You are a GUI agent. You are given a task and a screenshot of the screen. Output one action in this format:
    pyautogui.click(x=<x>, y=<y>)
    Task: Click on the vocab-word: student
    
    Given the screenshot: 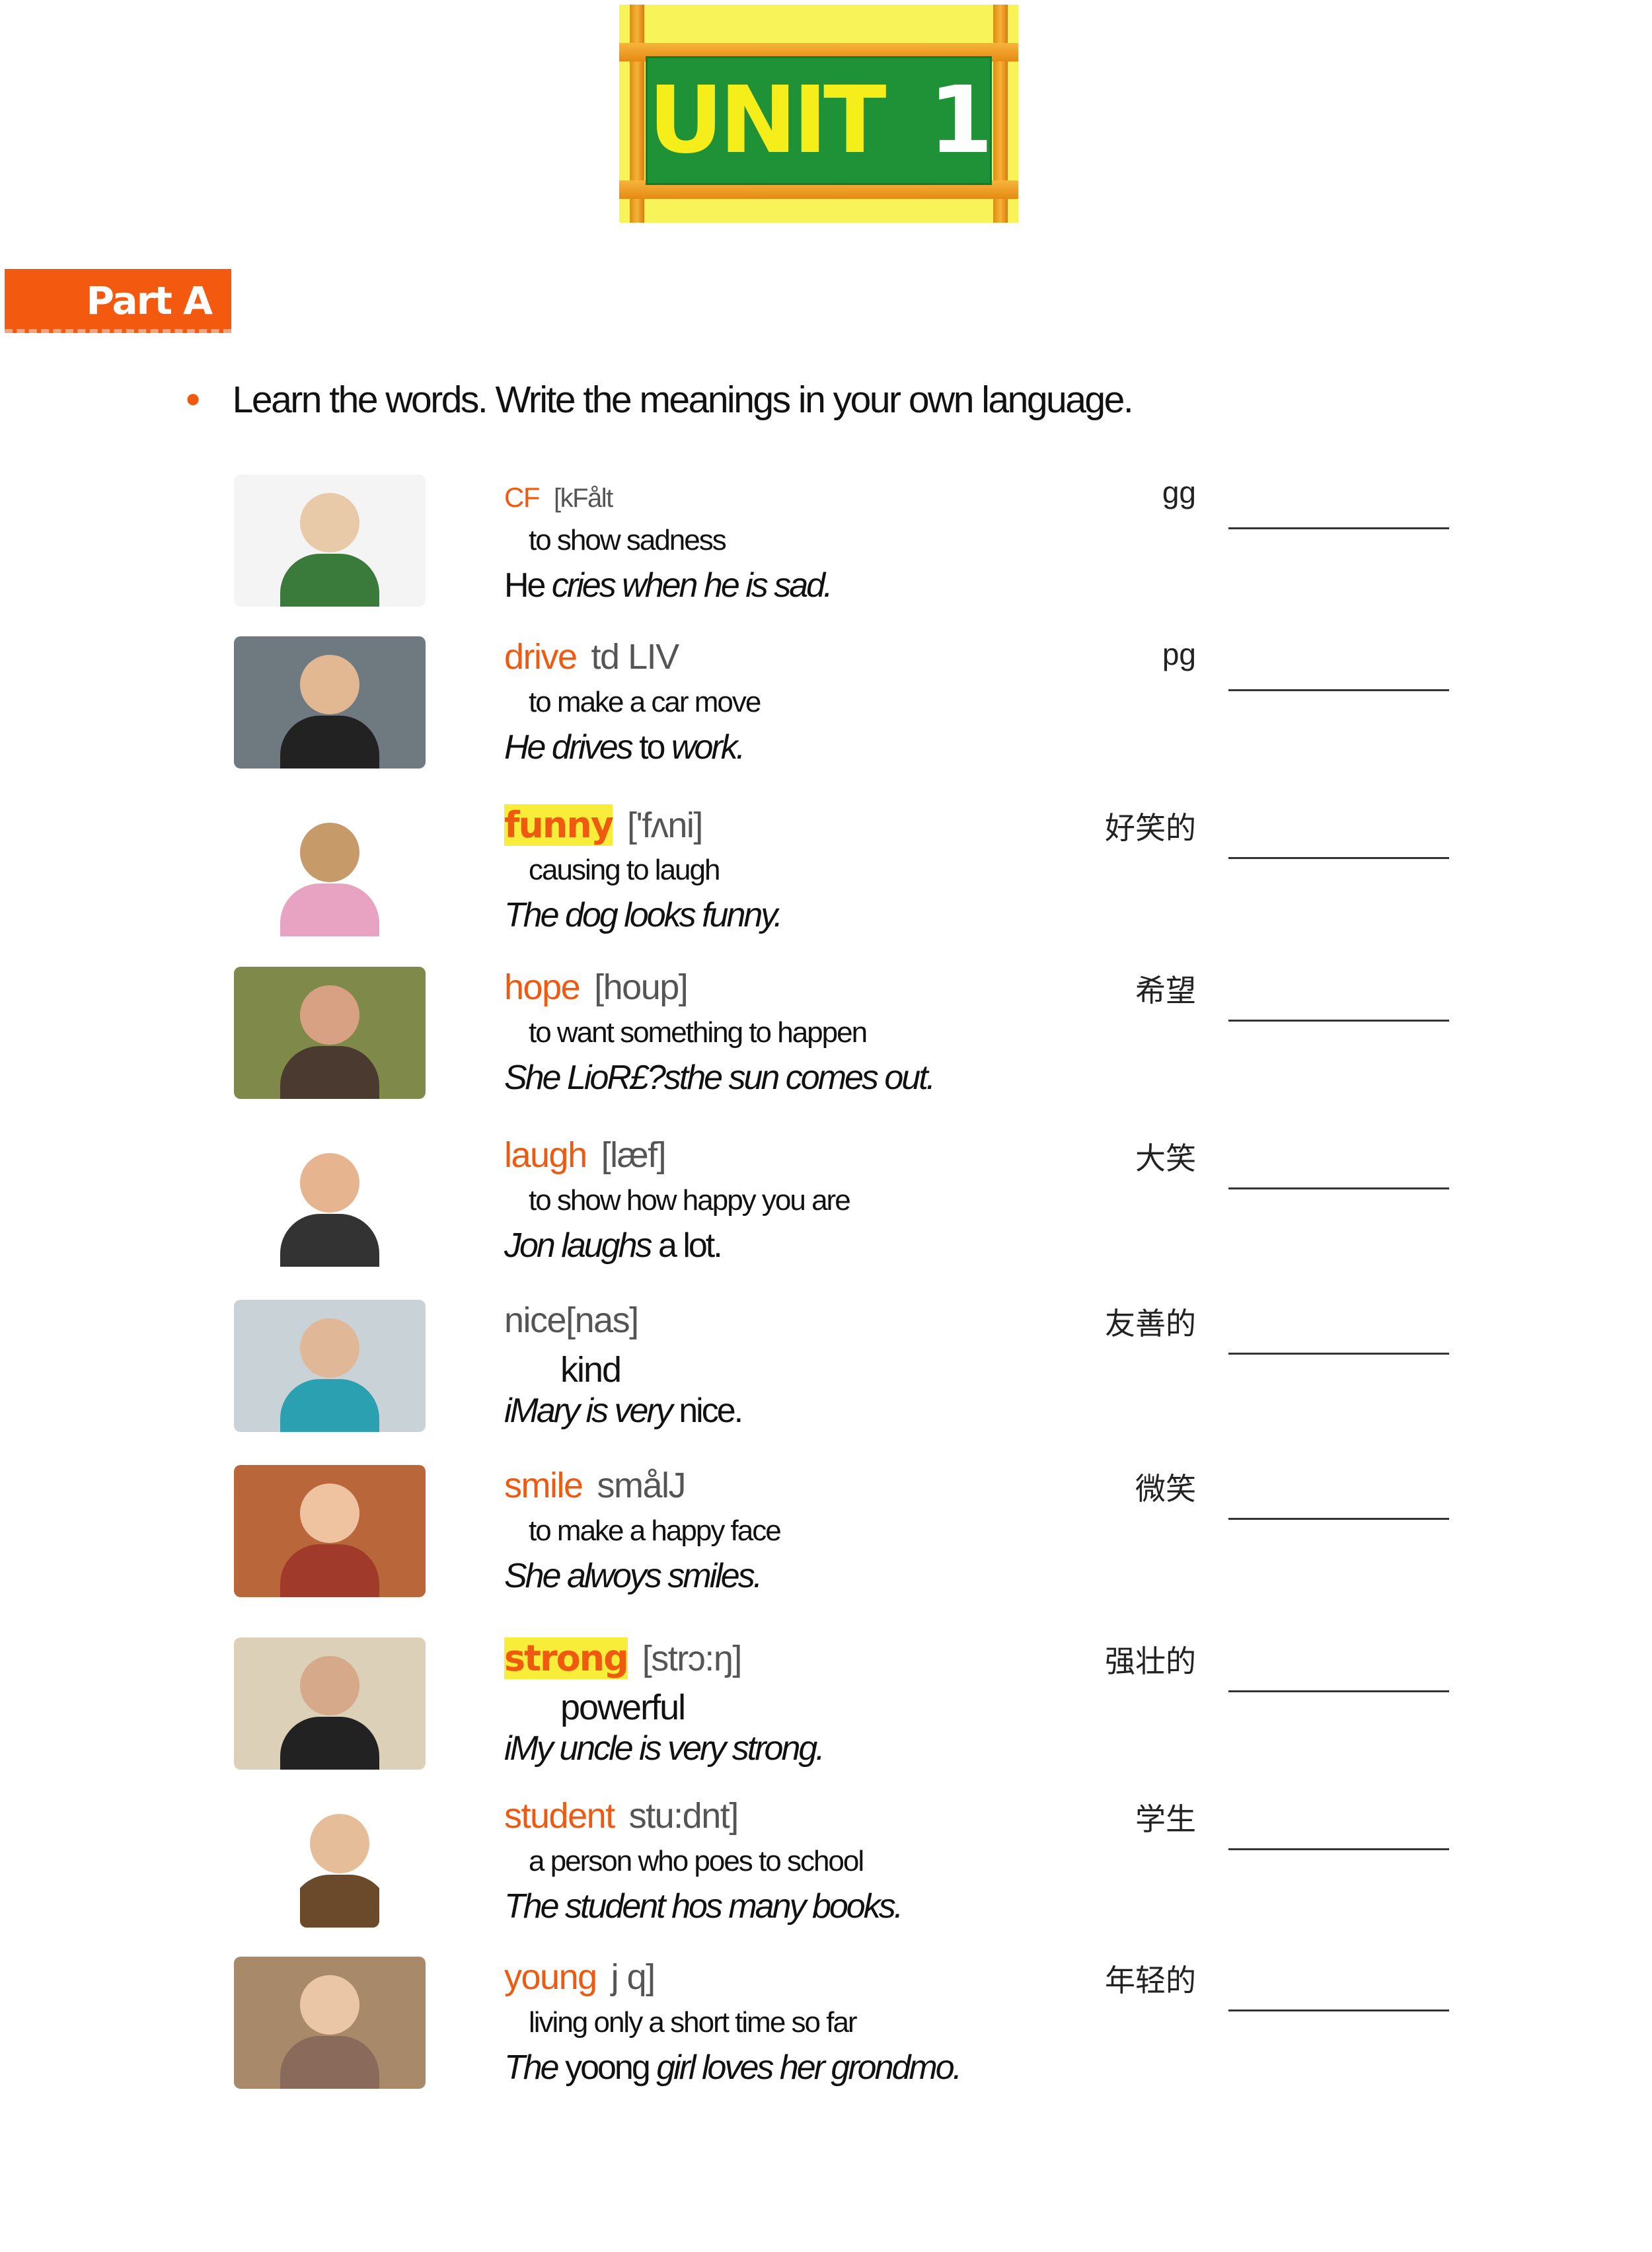 What is the action you would take?
    pyautogui.click(x=559, y=1816)
    